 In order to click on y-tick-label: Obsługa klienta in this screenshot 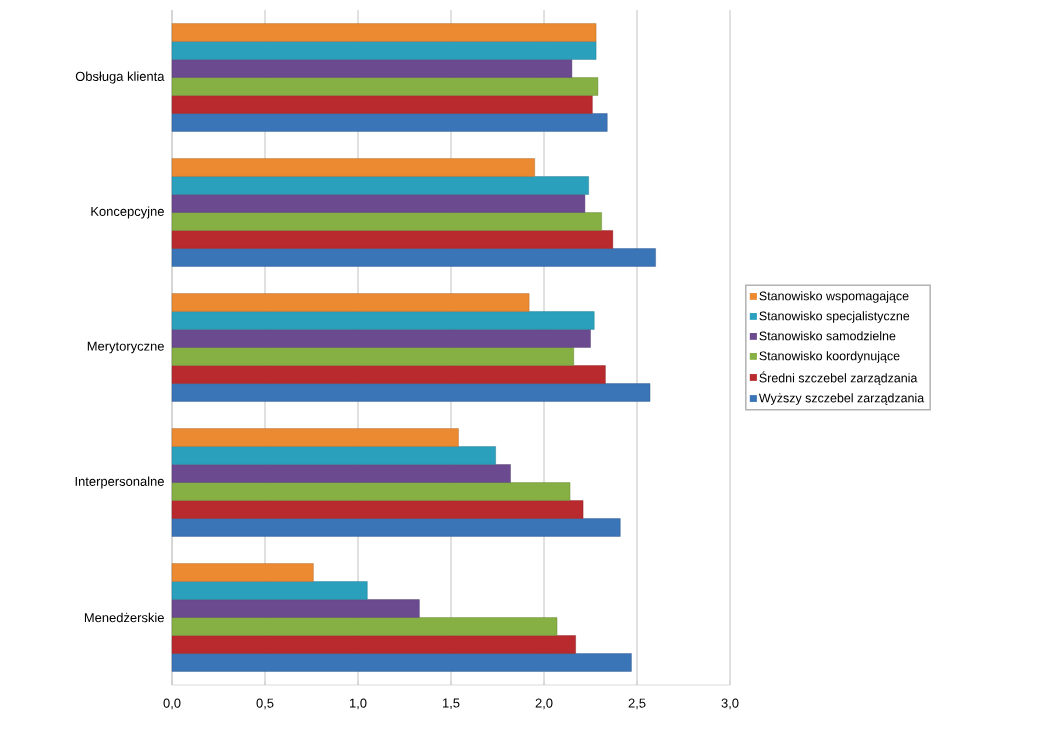, I will do `click(120, 77)`.